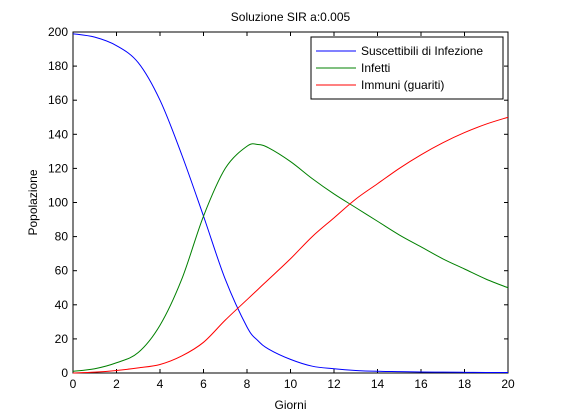 The image size is (561, 420). I want to click on y-tick-label: 60, so click(62, 271).